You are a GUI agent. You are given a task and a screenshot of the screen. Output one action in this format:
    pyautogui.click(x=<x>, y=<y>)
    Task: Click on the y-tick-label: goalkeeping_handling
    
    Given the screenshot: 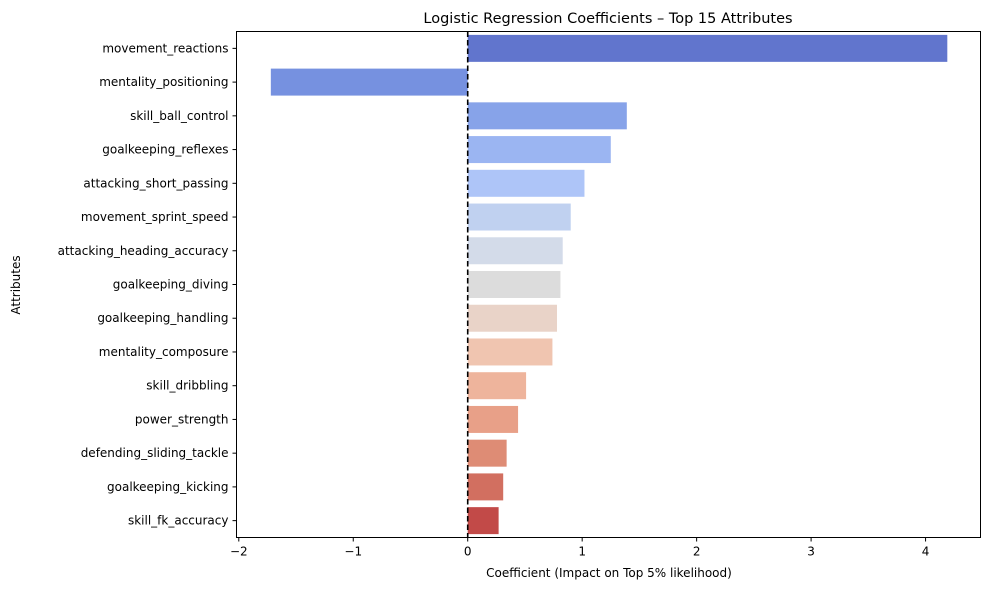 What is the action you would take?
    pyautogui.click(x=162, y=318)
    